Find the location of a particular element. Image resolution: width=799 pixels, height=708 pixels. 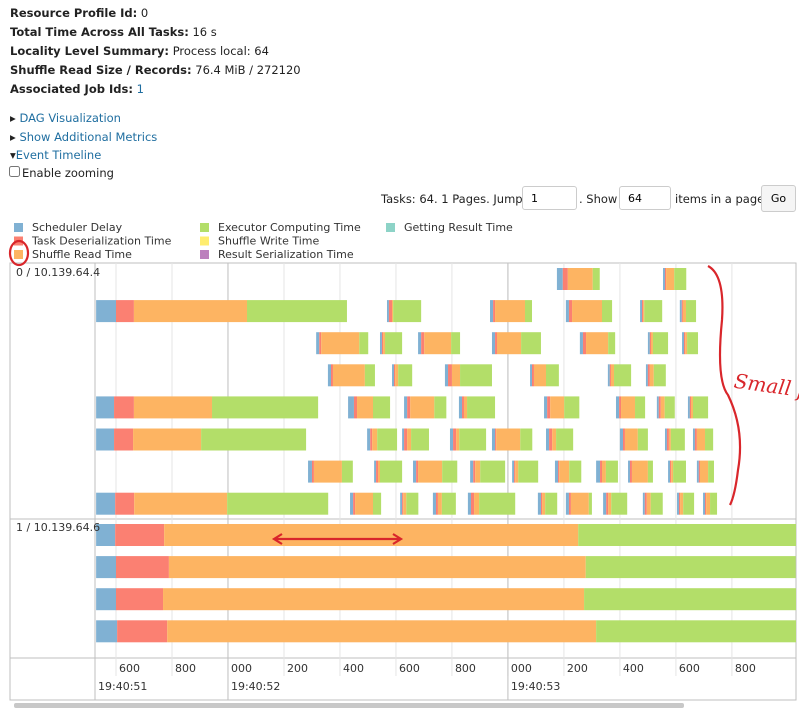

metrics-link: ▸ Show Additional Metrics is located at coordinates (84, 137).